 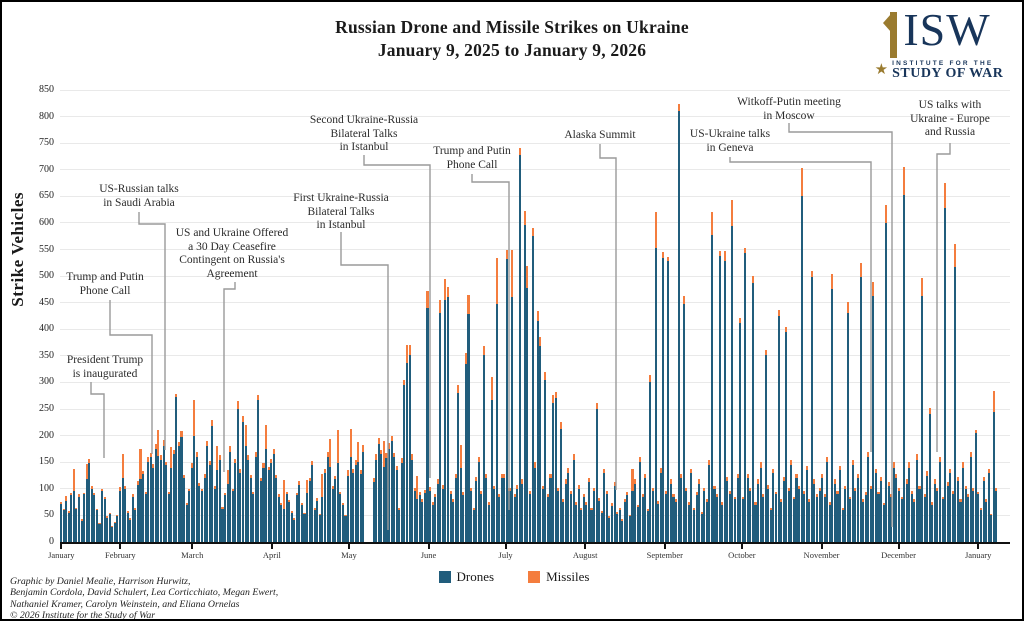 I want to click on y-tick-550: 550, so click(x=46, y=249).